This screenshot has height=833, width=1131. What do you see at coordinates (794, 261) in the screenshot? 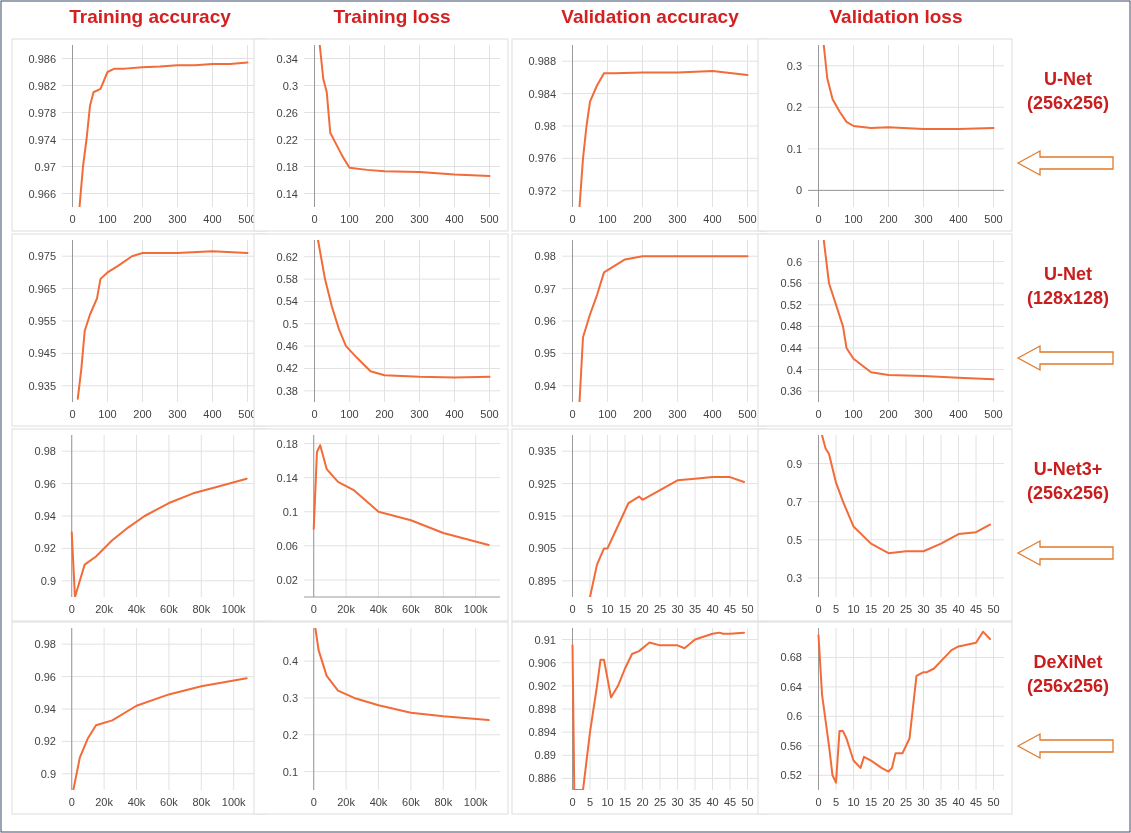
I see `y-tick-label: 0.6` at bounding box center [794, 261].